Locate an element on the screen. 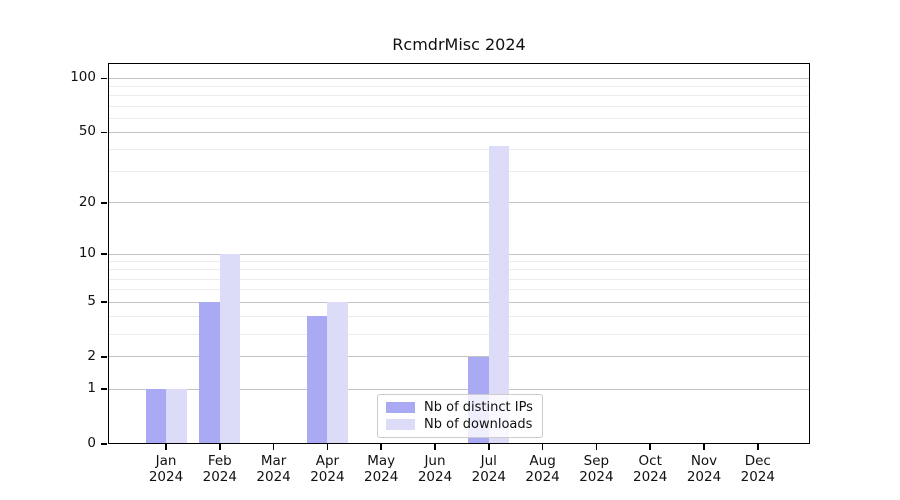  x-tick-label: Sep 2024 is located at coordinates (596, 469).